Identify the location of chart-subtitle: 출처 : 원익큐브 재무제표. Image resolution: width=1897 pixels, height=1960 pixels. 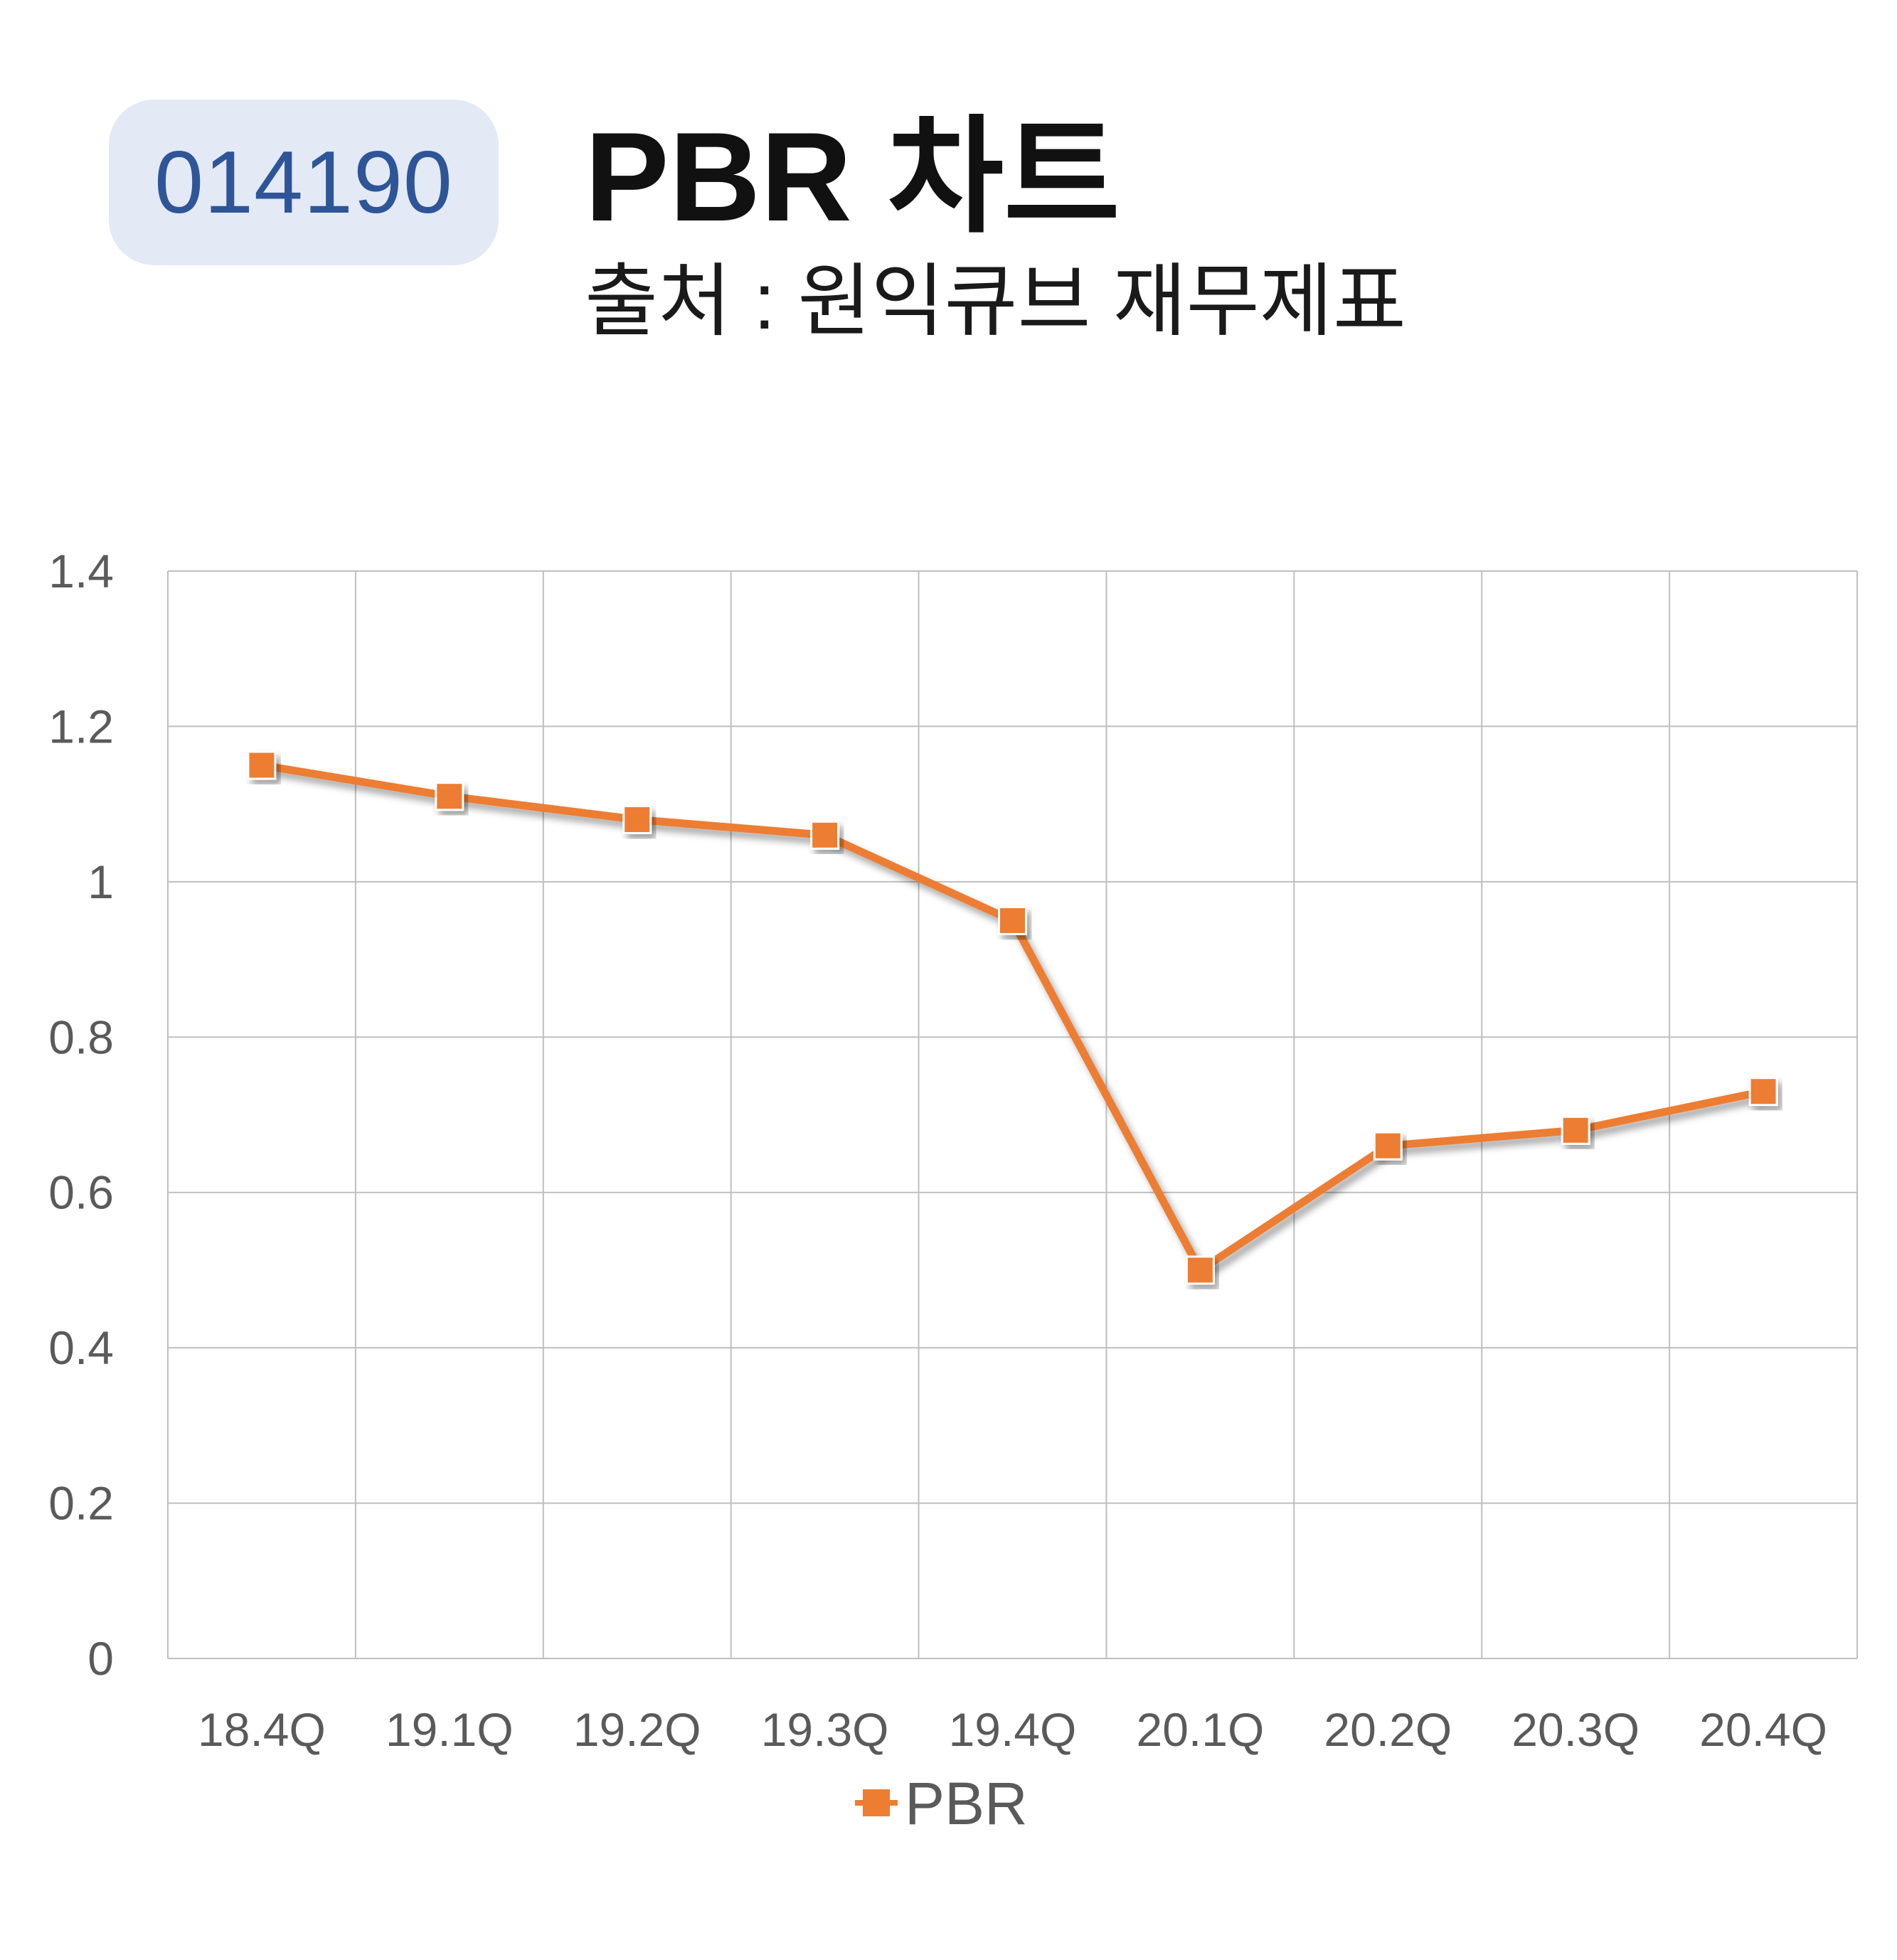
(996, 301).